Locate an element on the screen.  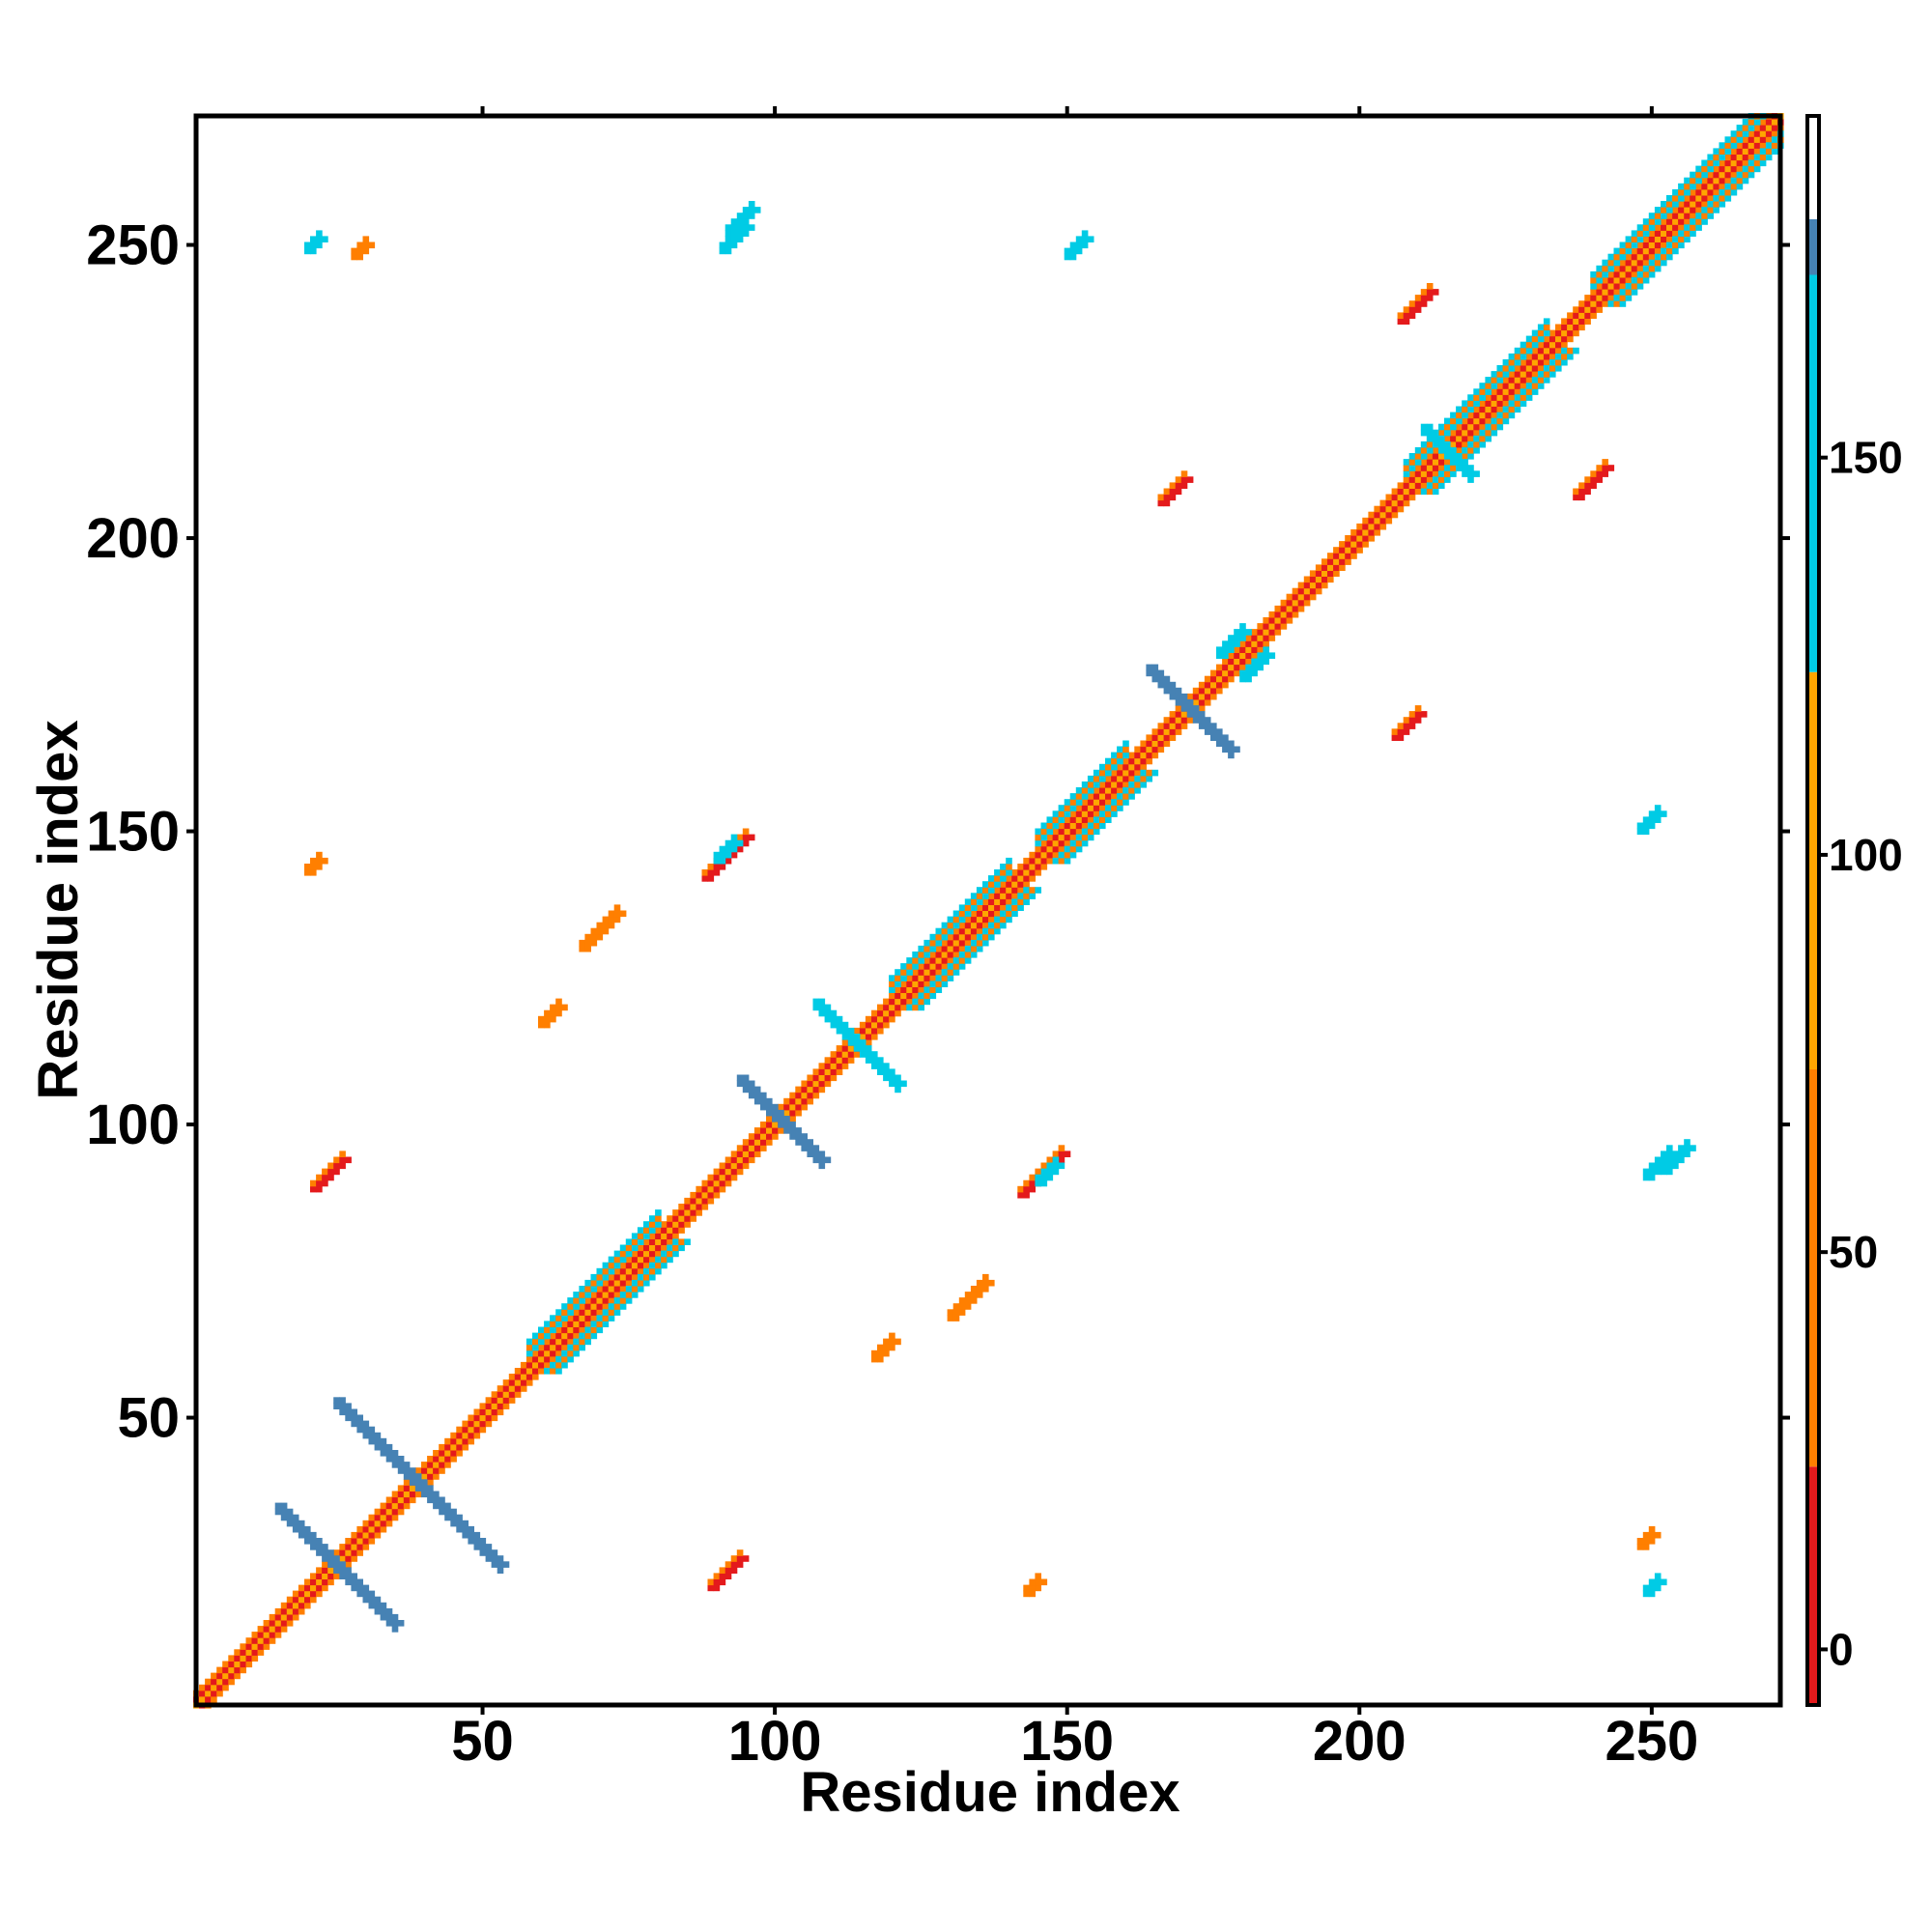
heatmap-cell-2027 is located at coordinates (1751, 128).